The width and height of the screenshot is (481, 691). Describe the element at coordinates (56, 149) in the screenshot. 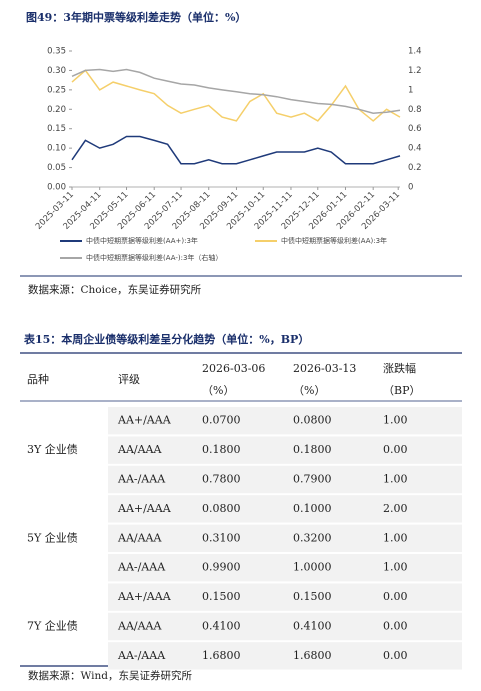

I see `y-tick-label: 0.10` at that location.